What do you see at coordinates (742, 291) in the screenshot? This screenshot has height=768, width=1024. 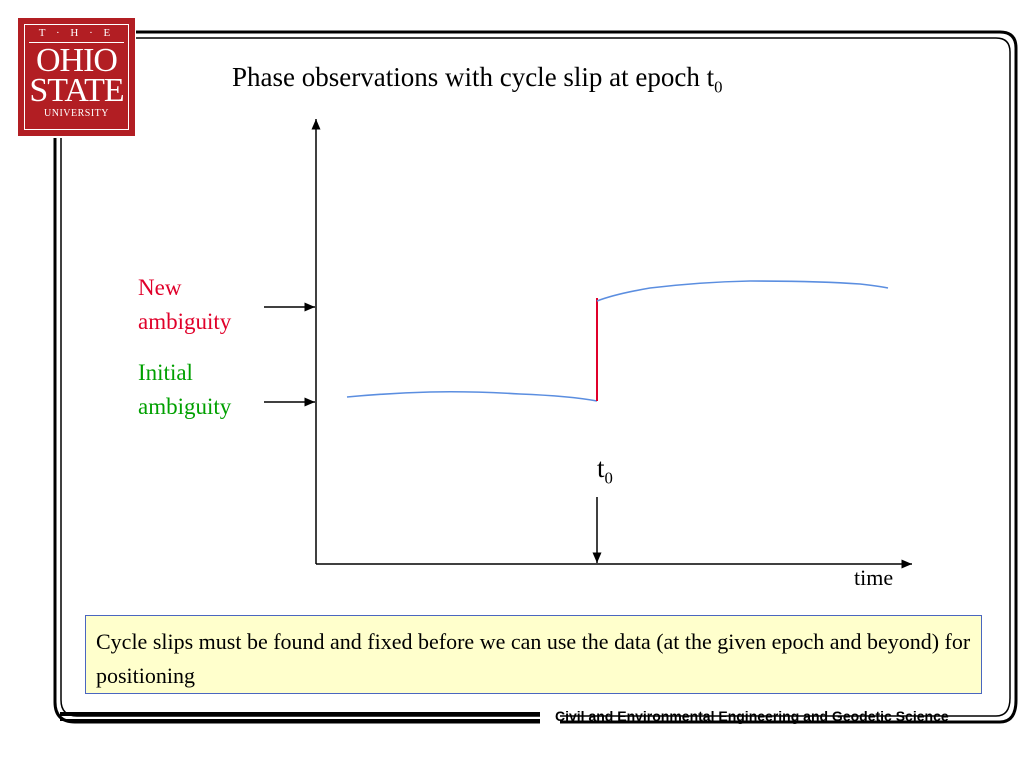 I see `phase-curve-after-slip` at bounding box center [742, 291].